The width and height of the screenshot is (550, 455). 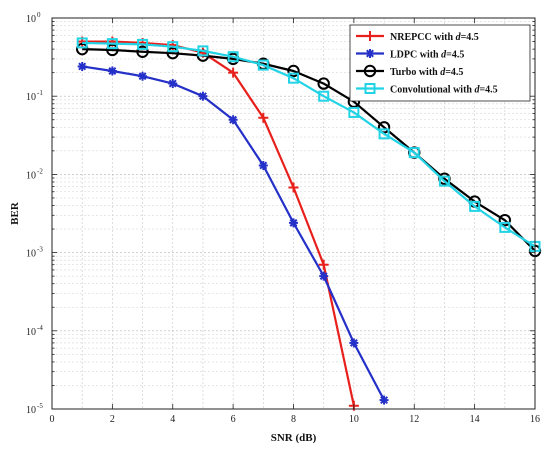 I want to click on x-tick-label: 10, so click(x=354, y=419).